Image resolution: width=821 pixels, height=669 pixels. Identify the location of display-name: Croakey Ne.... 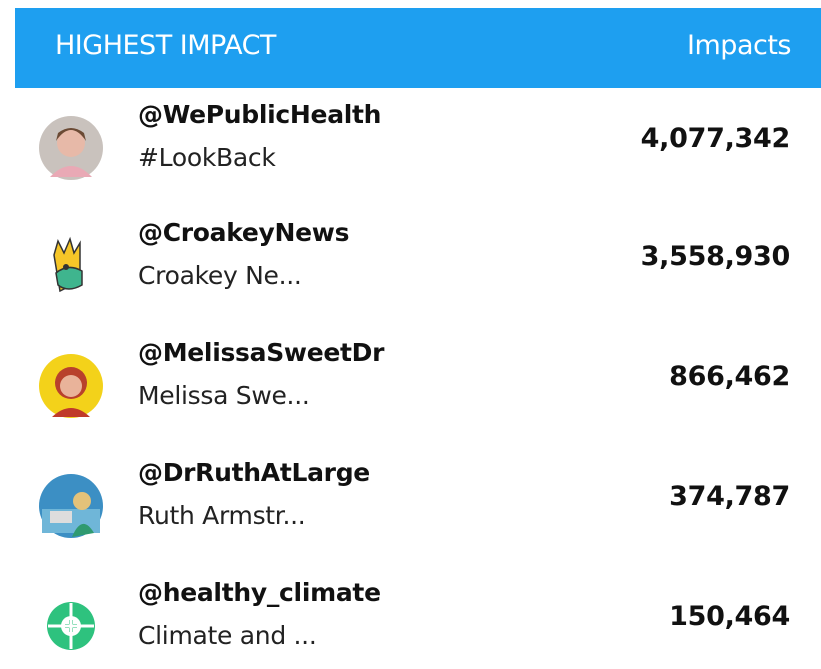
(220, 275).